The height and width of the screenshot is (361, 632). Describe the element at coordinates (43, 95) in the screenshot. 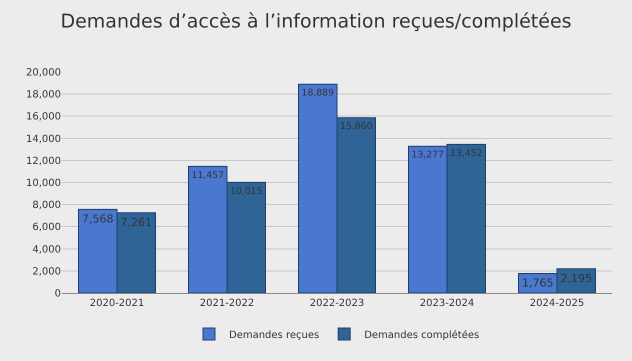

I see `y-tick-label: 18,000` at that location.